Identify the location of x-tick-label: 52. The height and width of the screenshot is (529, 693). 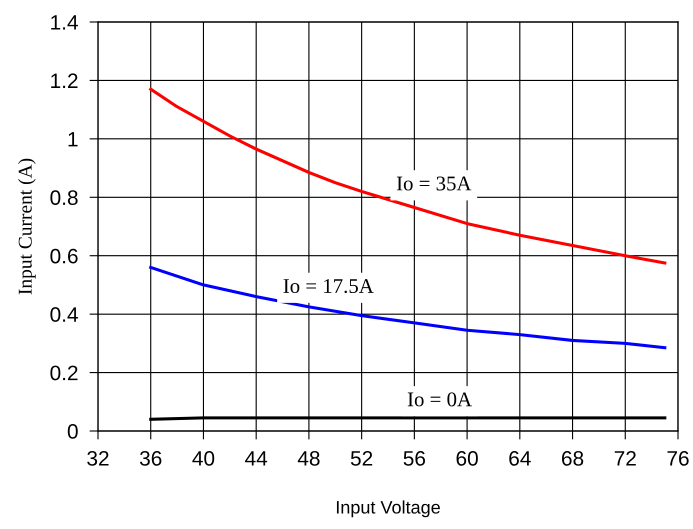
(361, 458).